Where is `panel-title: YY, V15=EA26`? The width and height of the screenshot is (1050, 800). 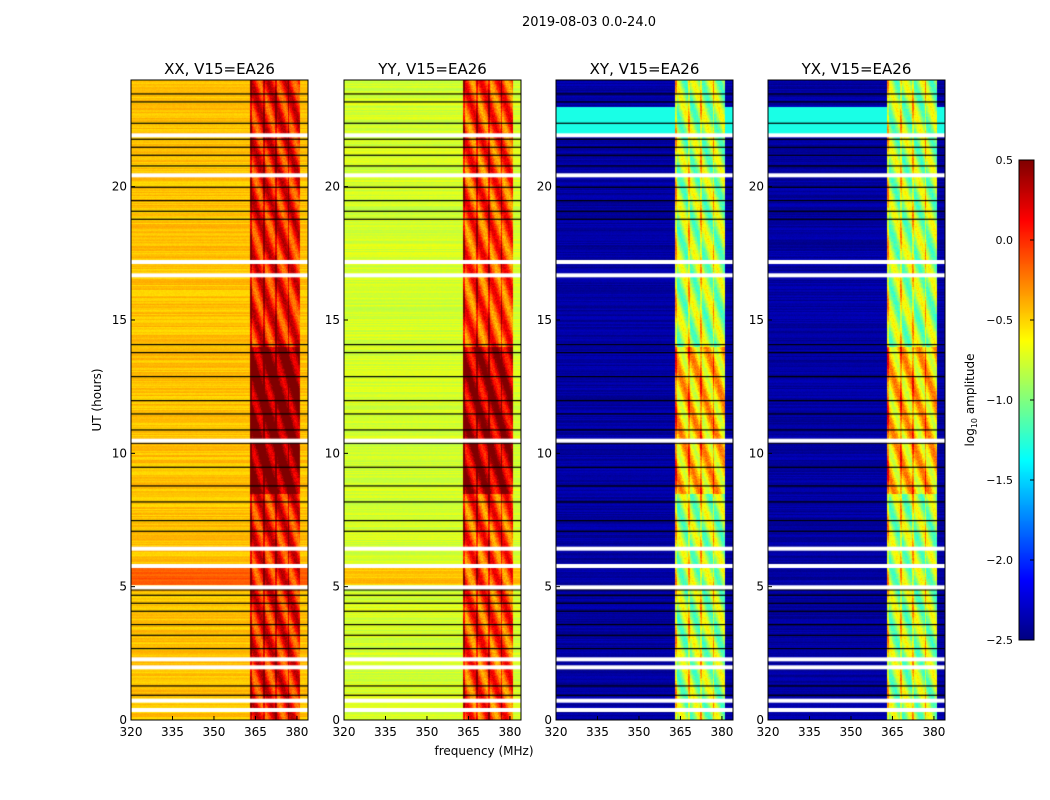 panel-title: YY, V15=EA26 is located at coordinates (432, 69).